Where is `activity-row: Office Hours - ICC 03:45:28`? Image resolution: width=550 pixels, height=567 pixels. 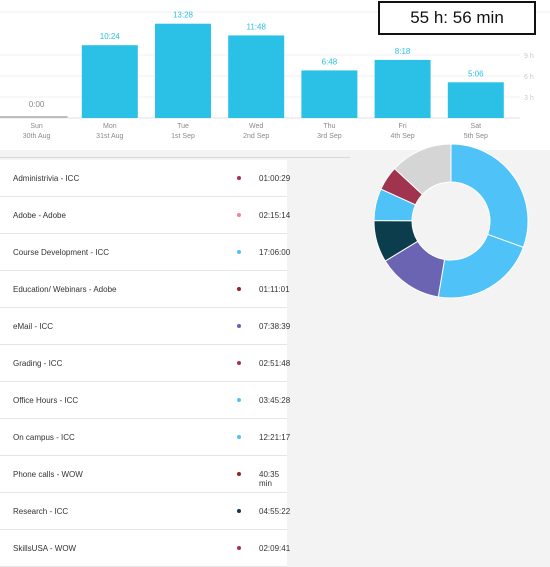
activity-row: Office Hours - ICC 03:45:28 is located at coordinates (145, 400).